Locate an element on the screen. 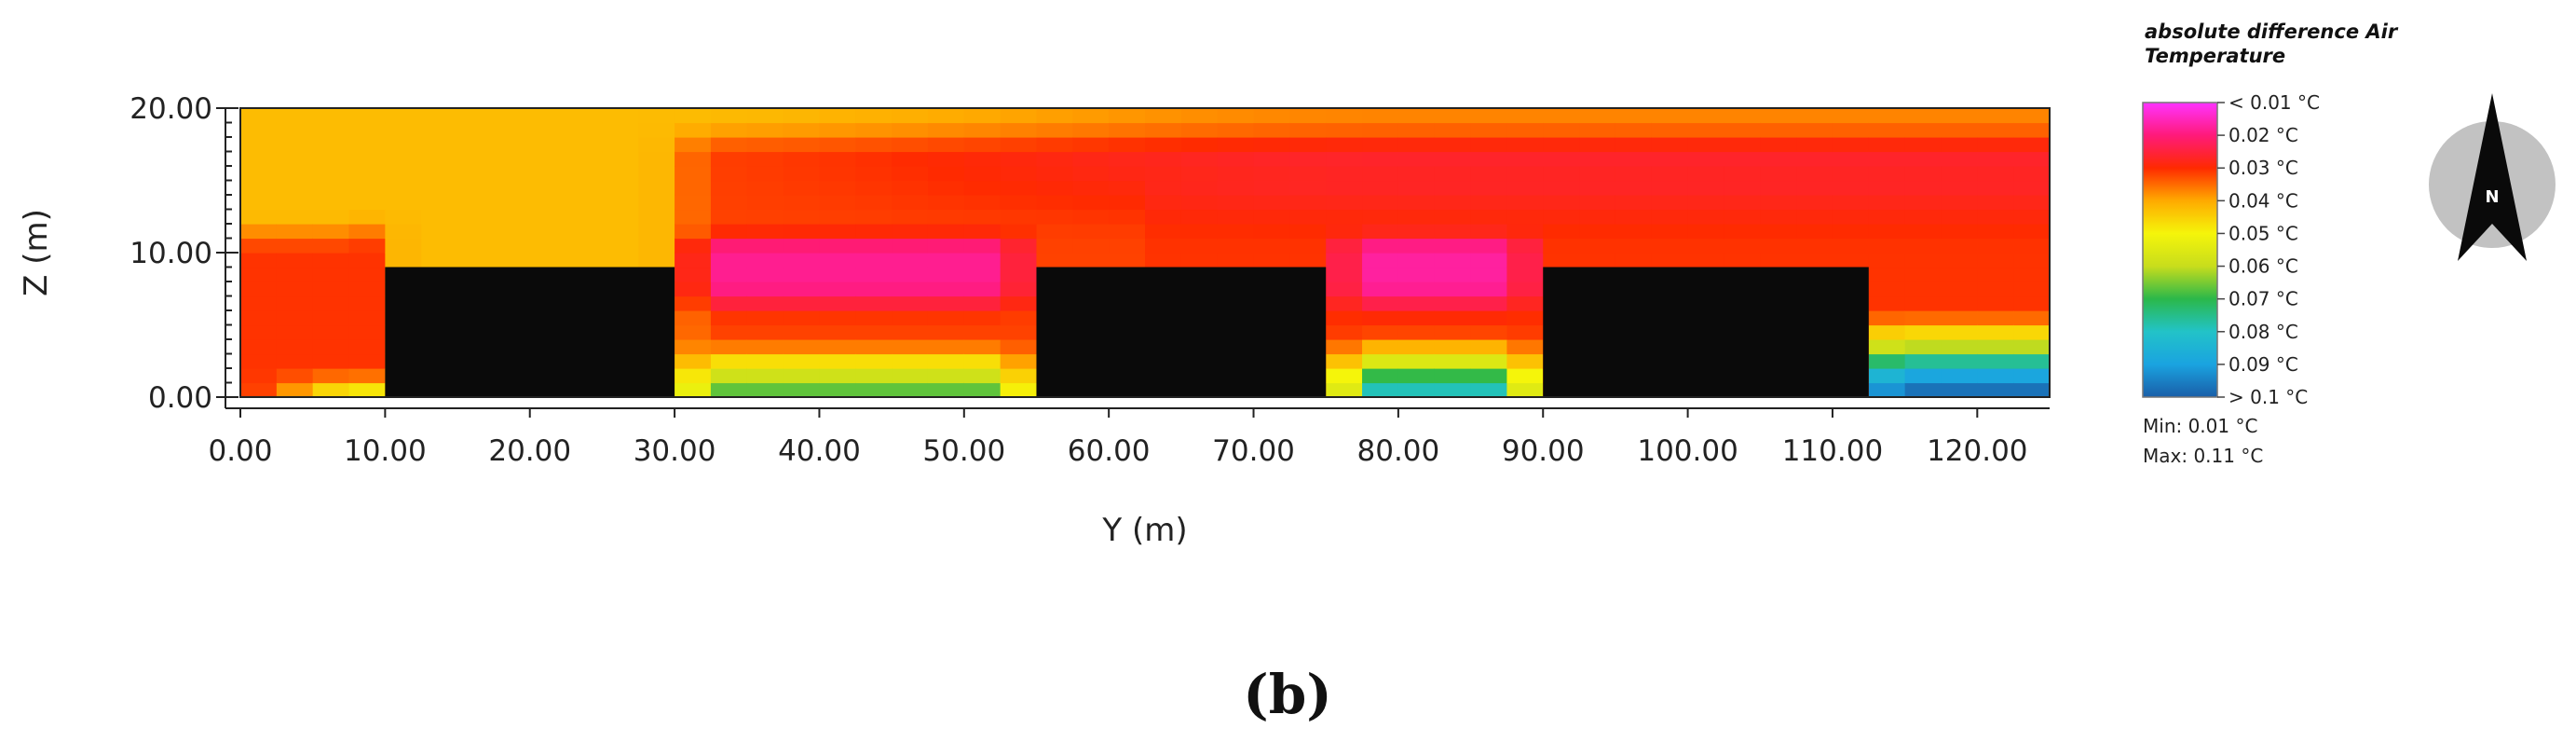  north-arrow-icon is located at coordinates (2492, 177).